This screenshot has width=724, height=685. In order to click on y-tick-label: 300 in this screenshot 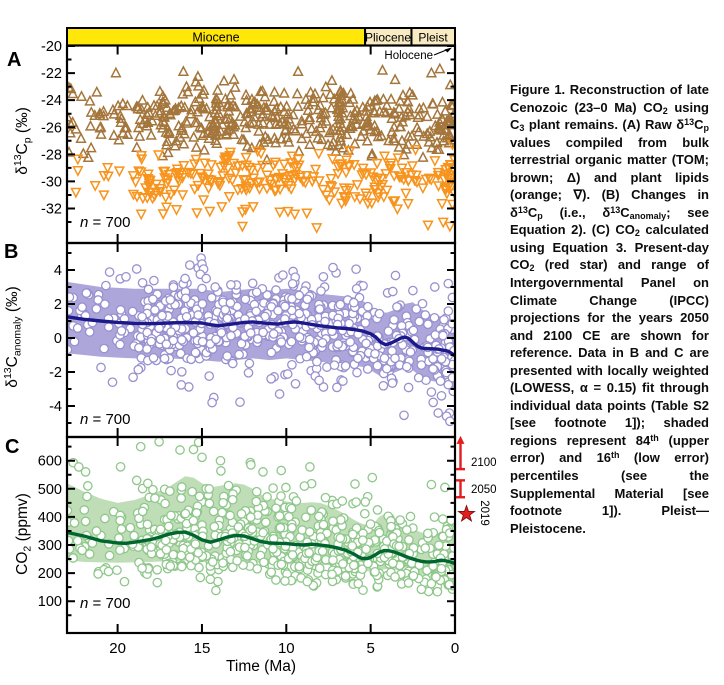, I will do `click(50, 546)`.